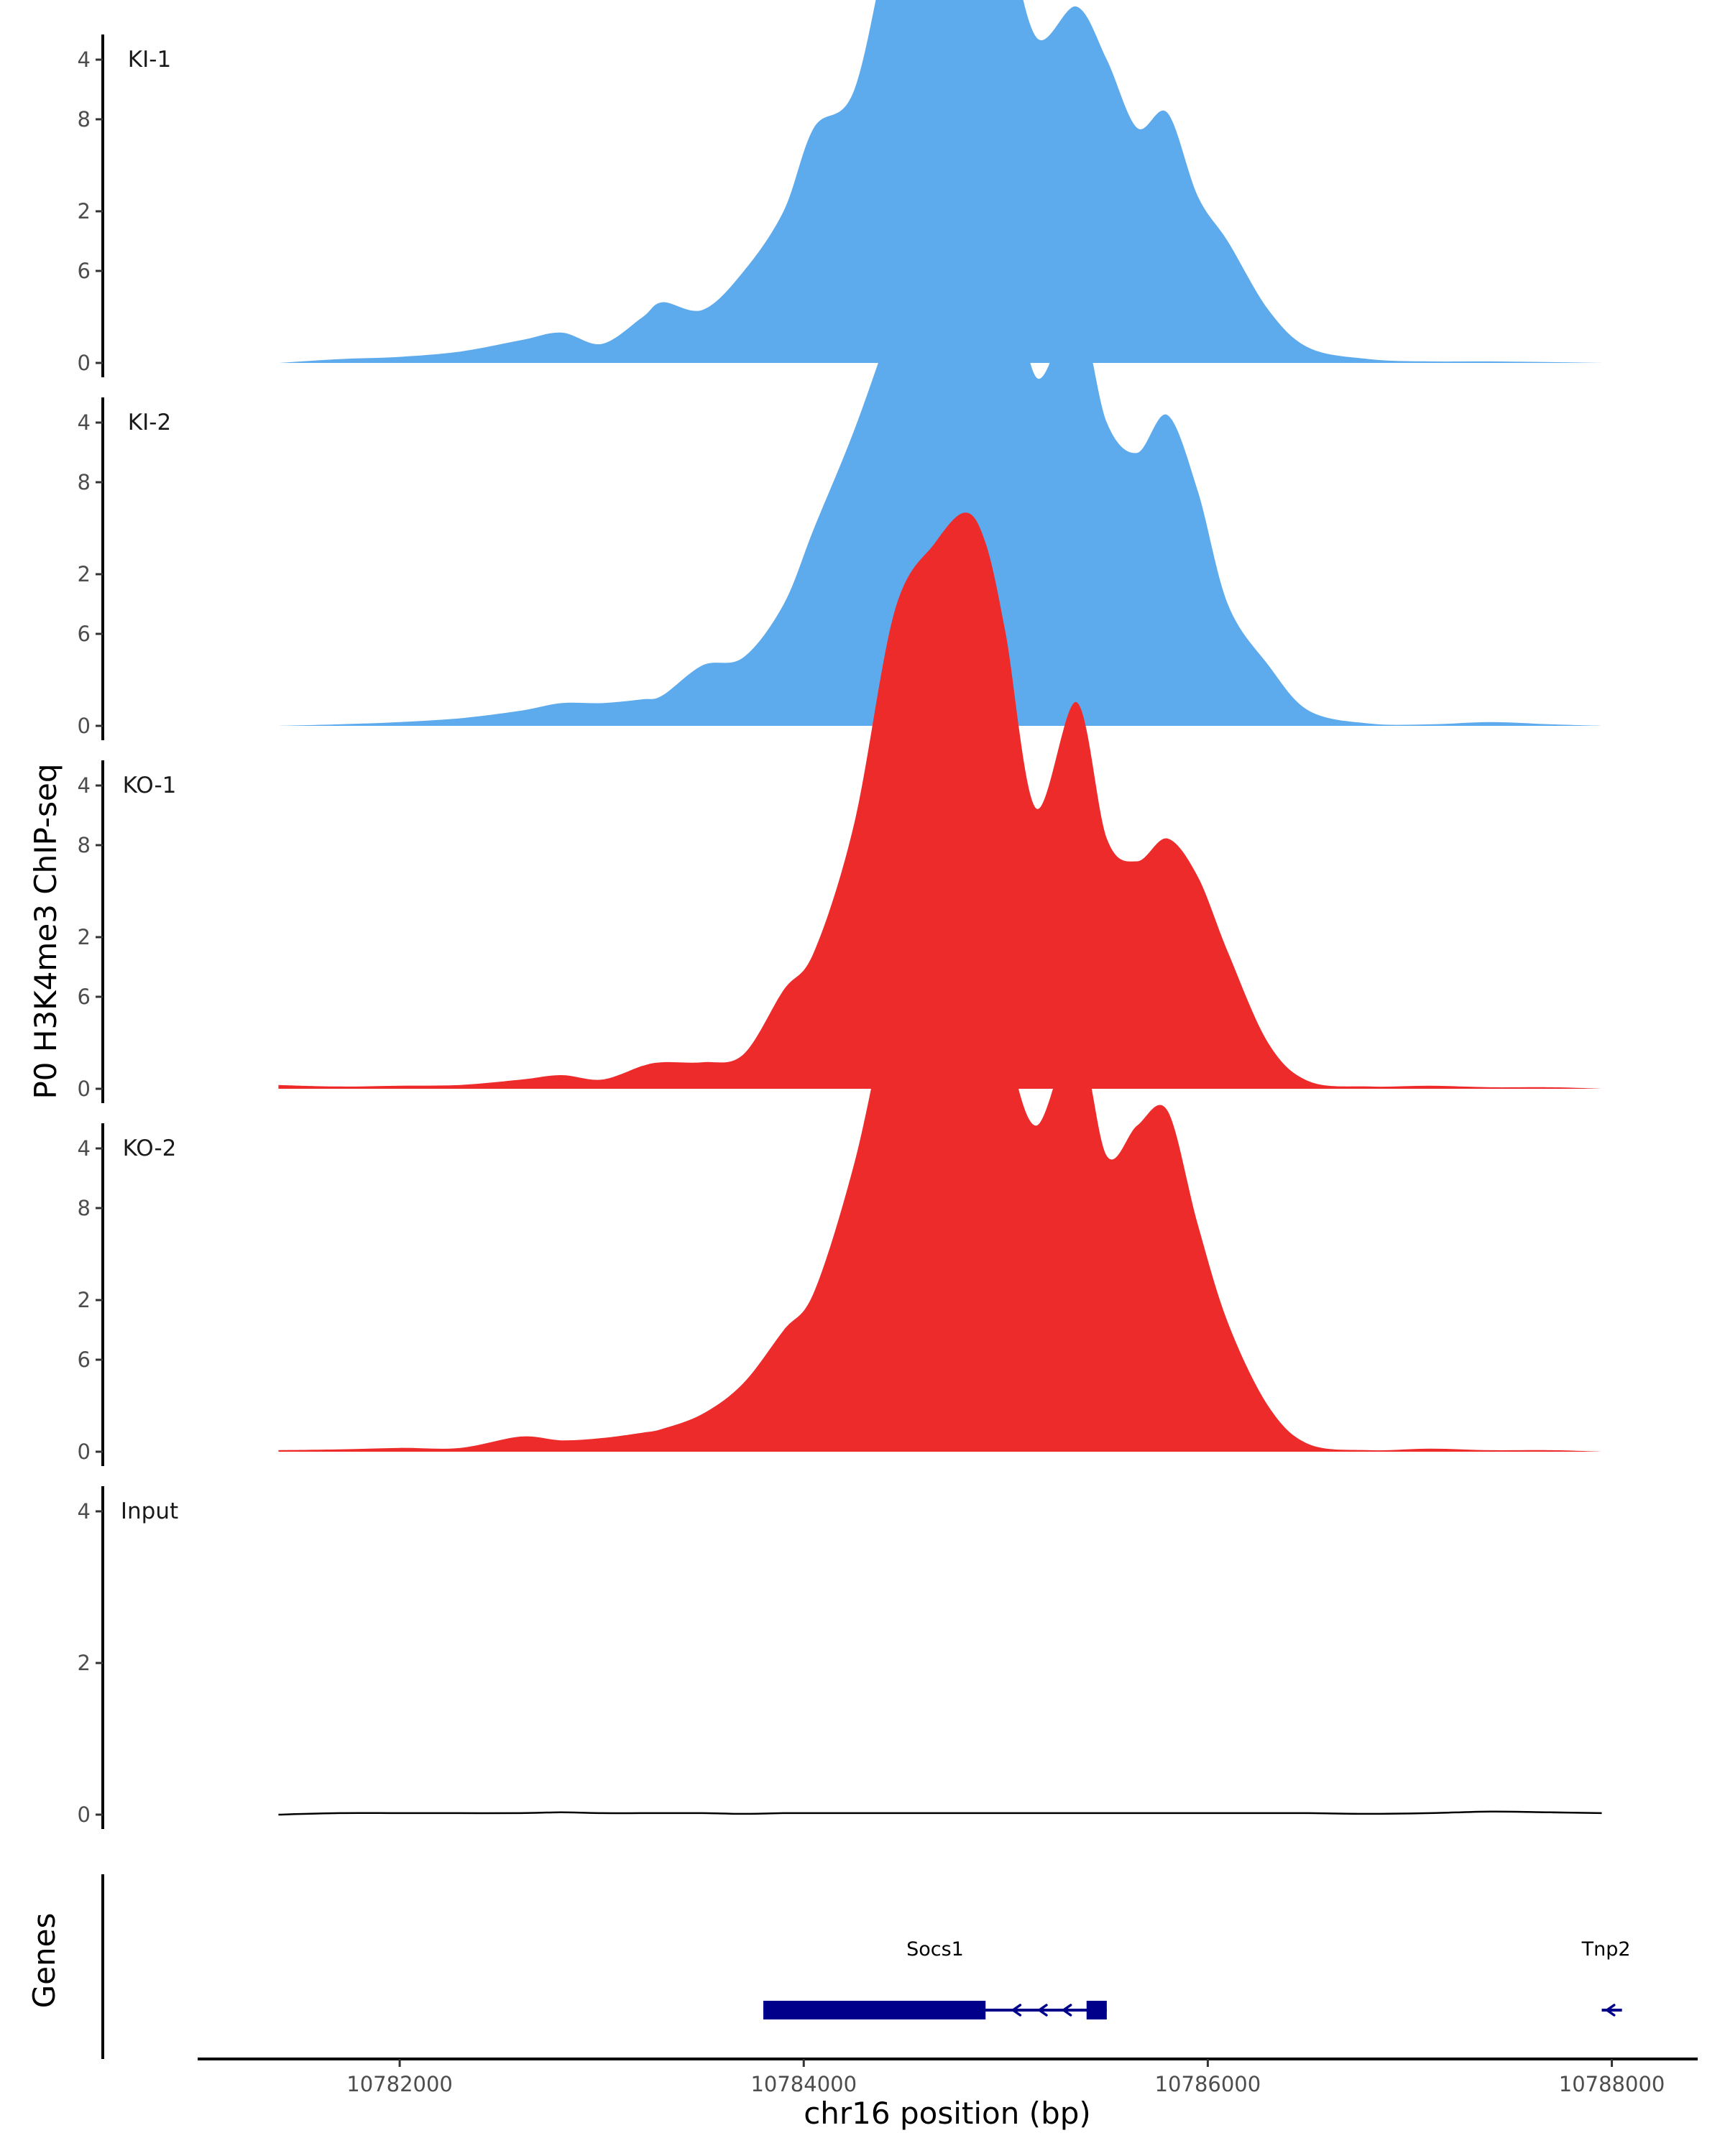  Describe the element at coordinates (399, 2084) in the screenshot. I see `x-tick-label: 10782000` at that location.